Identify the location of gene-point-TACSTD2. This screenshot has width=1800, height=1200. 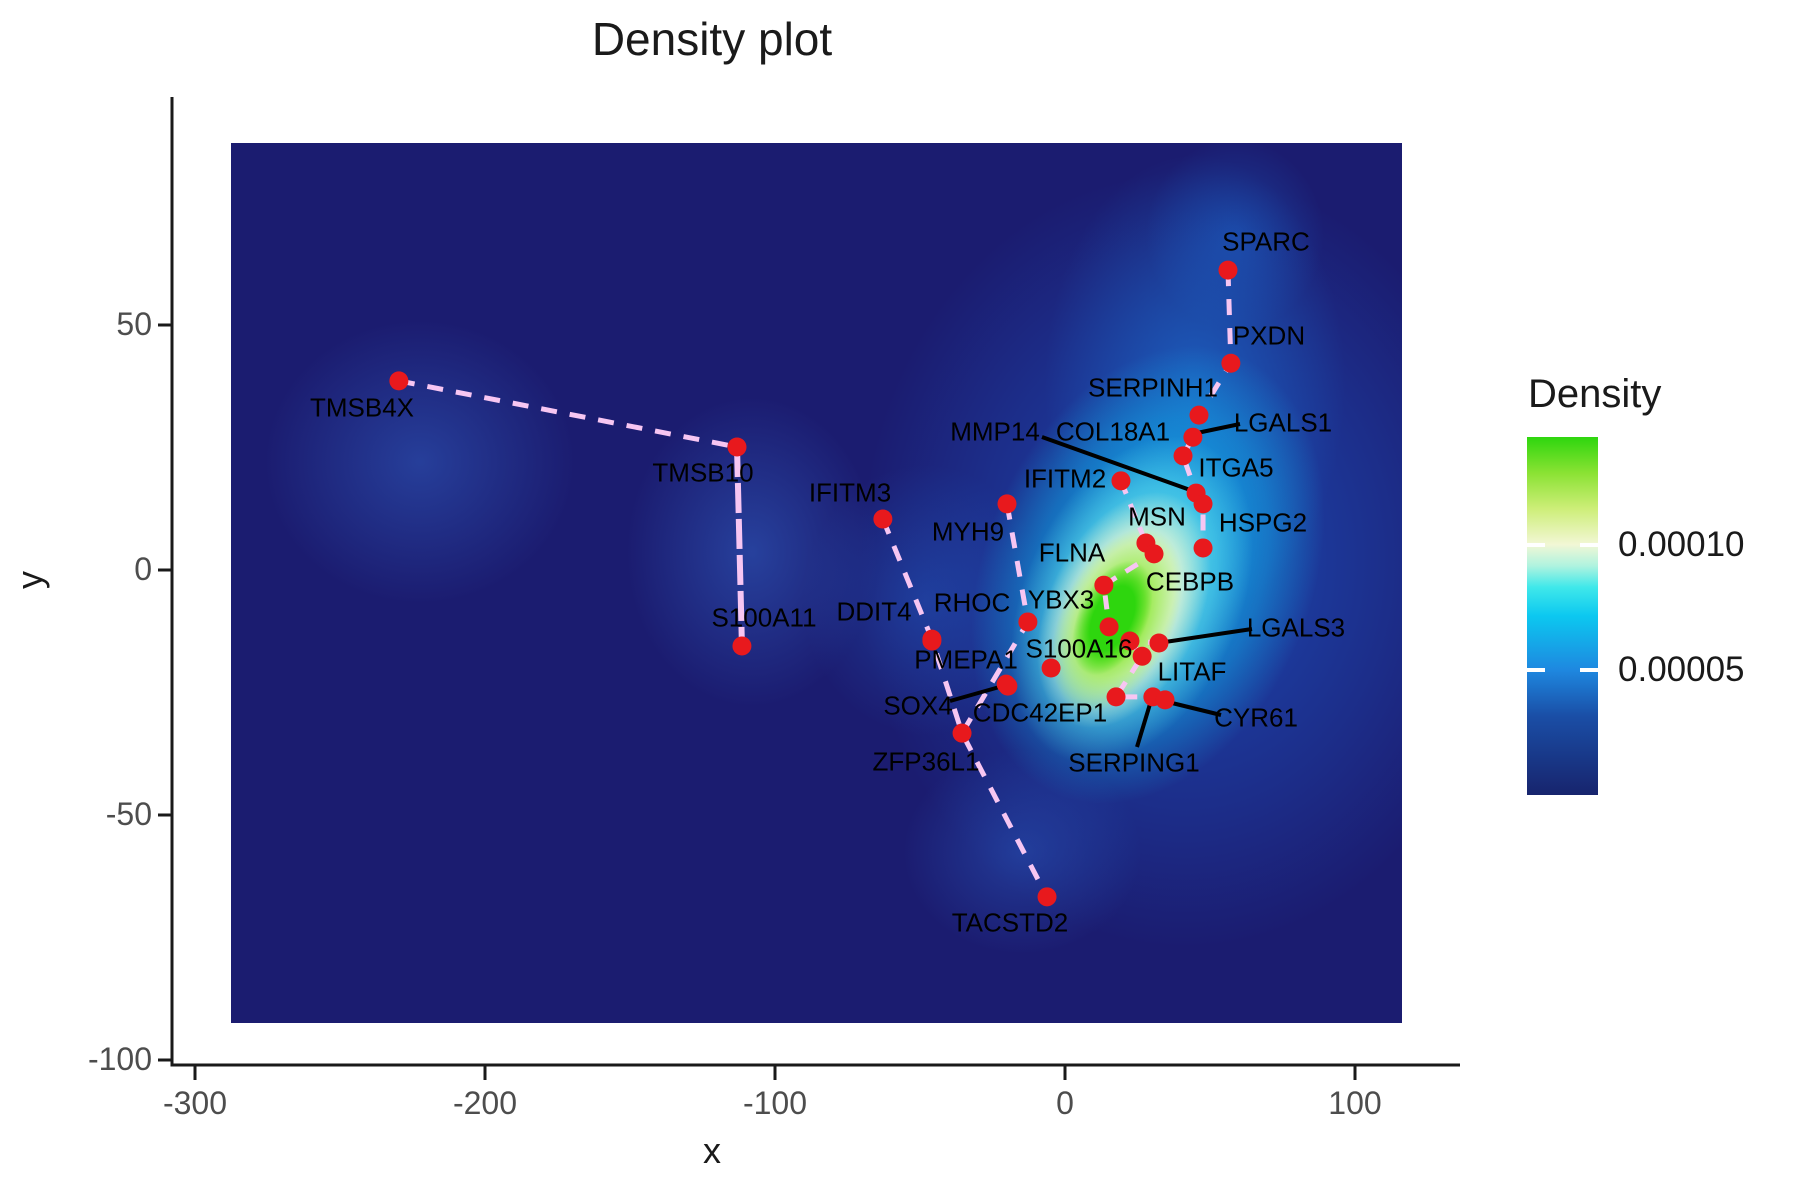
(1047, 897).